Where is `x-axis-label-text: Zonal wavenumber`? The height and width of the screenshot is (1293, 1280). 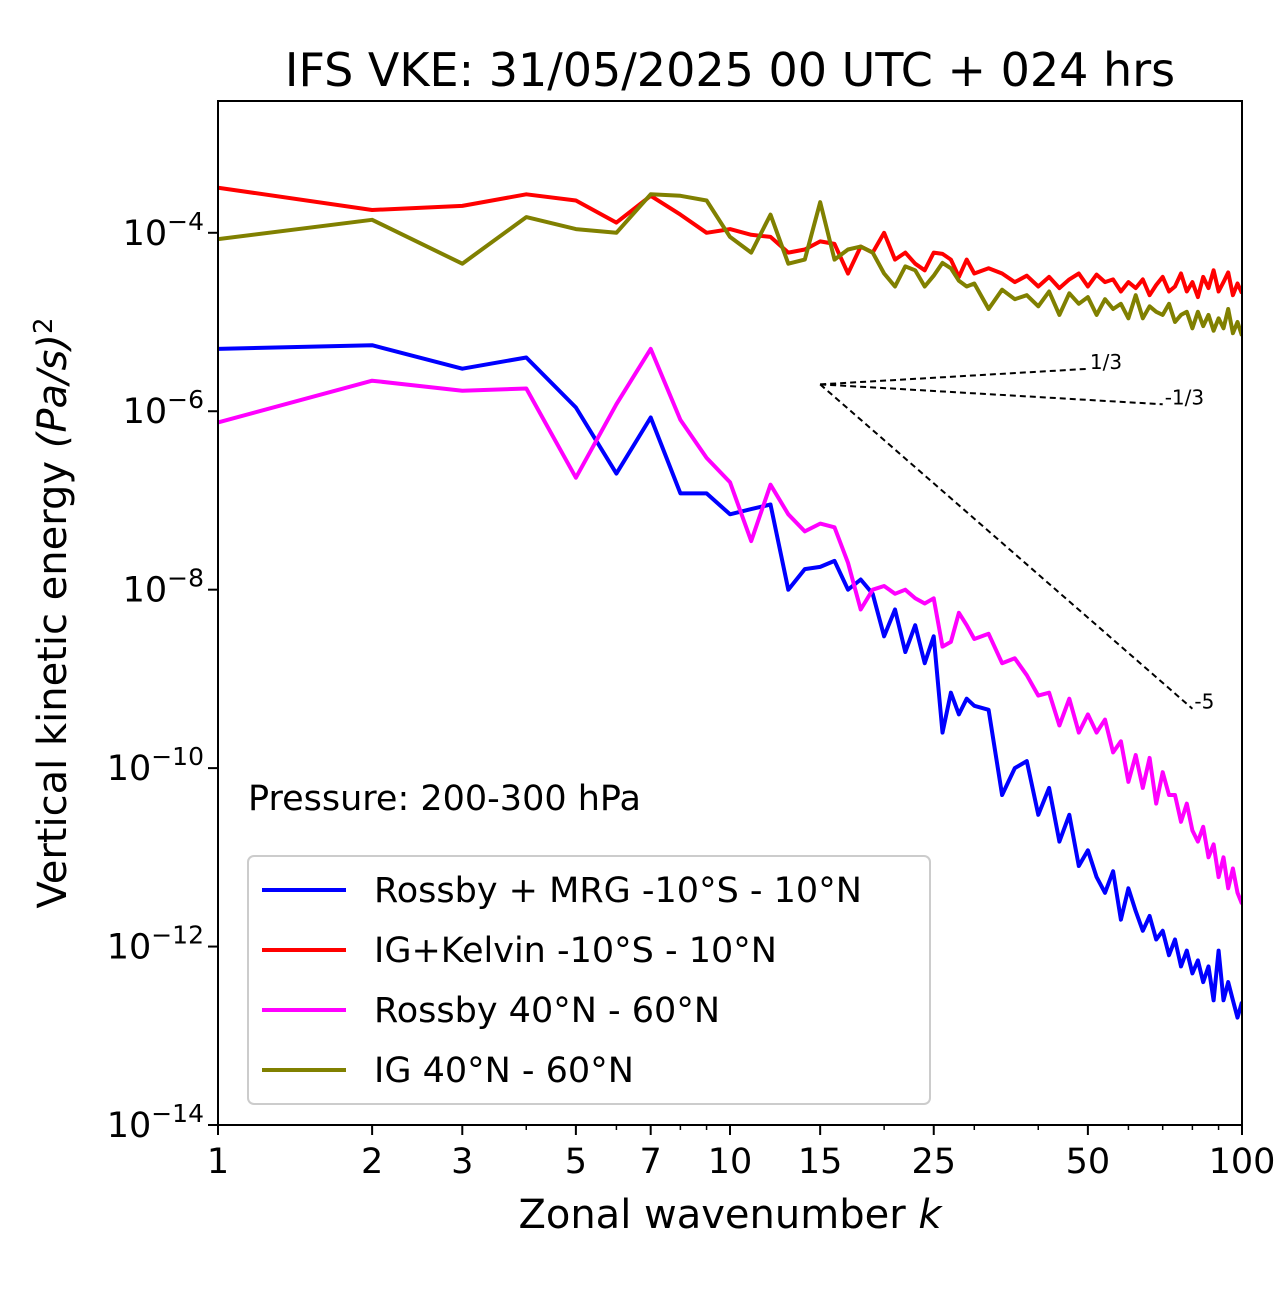
x-axis-label-text: Zonal wavenumber is located at coordinates (712, 1215).